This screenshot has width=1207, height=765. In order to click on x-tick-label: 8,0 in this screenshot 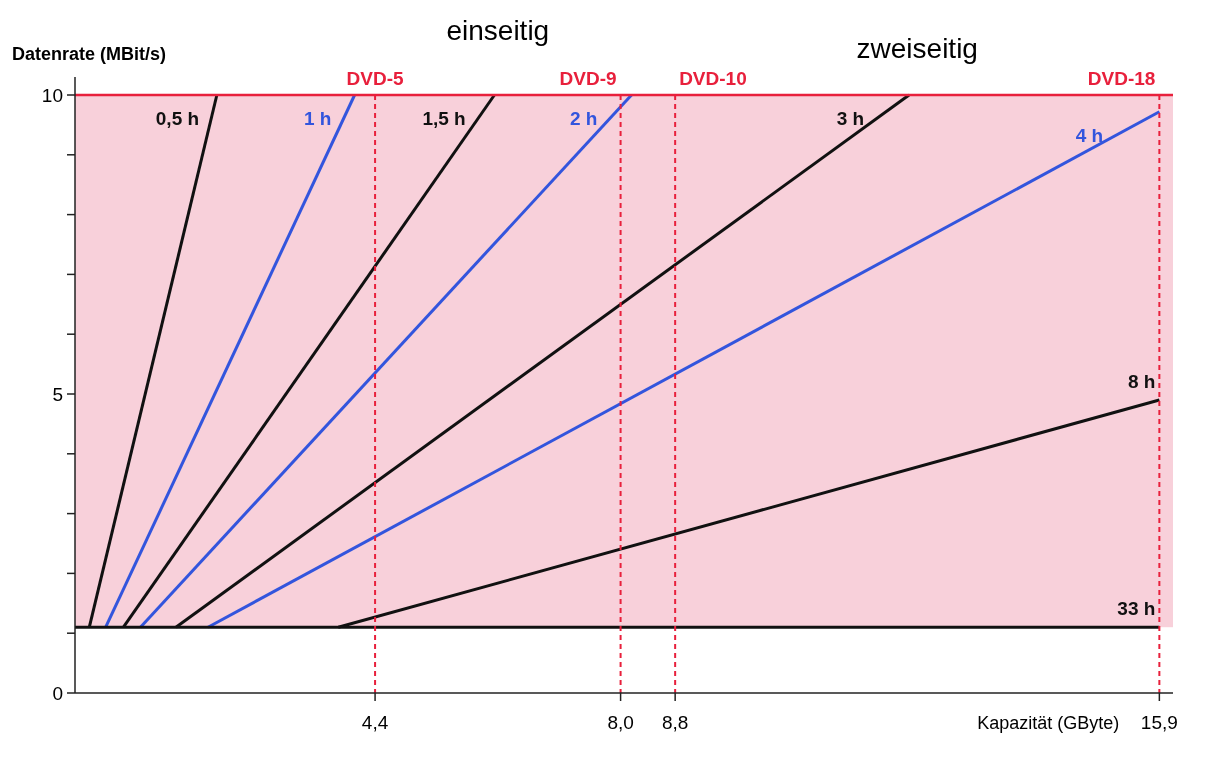, I will do `click(620, 722)`.